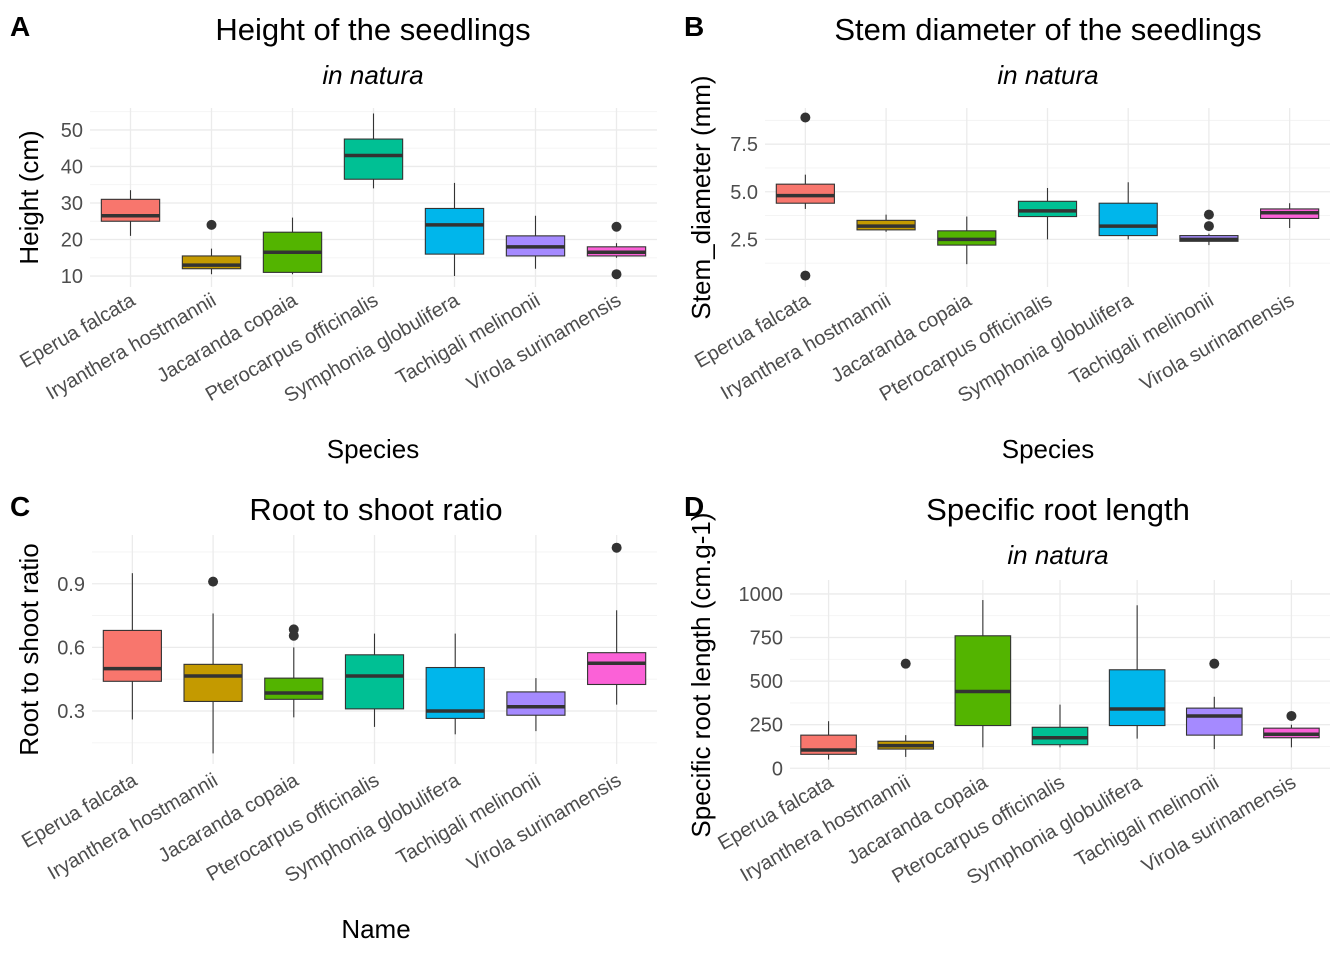 This screenshot has height=960, width=1344. I want to click on y-tick-label: 1000, so click(761, 595).